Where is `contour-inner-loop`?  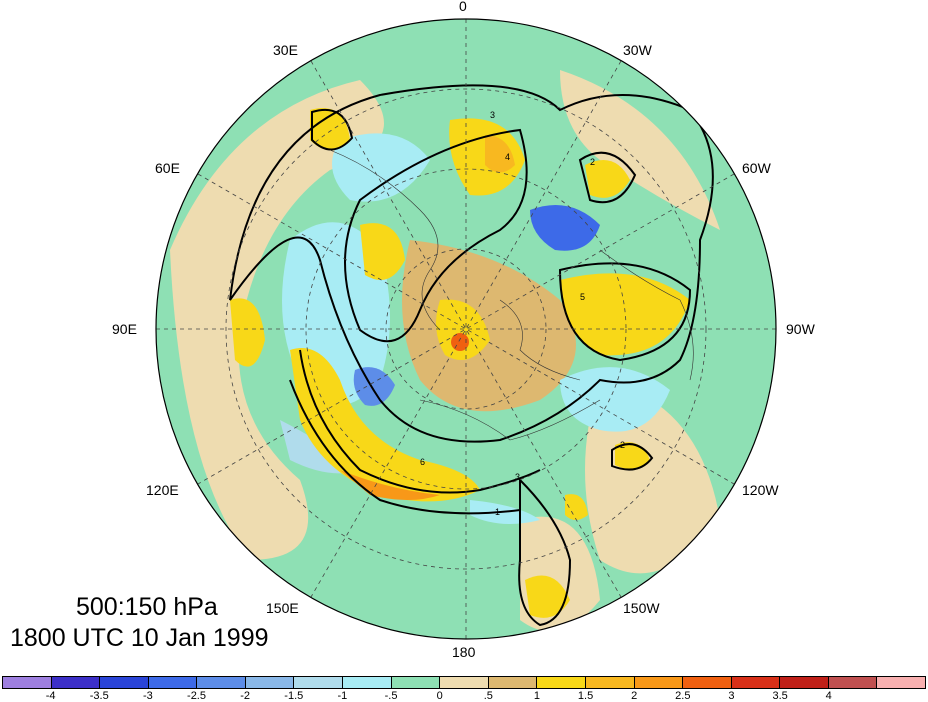 contour-inner-loop is located at coordinates (436, 235).